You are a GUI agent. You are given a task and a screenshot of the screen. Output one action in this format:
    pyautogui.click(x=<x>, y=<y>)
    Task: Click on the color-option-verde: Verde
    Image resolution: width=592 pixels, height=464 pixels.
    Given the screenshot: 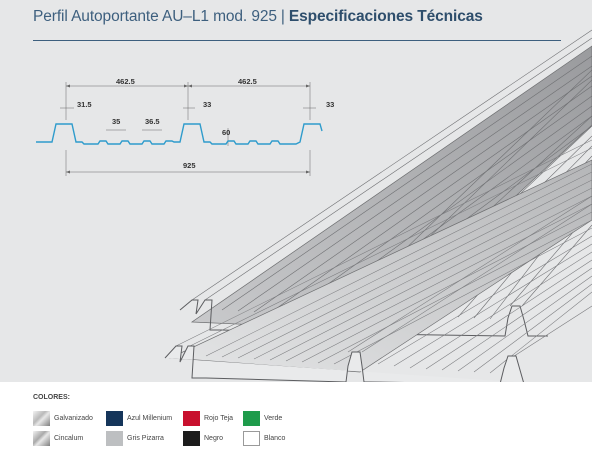 What is the action you would take?
    pyautogui.click(x=262, y=418)
    